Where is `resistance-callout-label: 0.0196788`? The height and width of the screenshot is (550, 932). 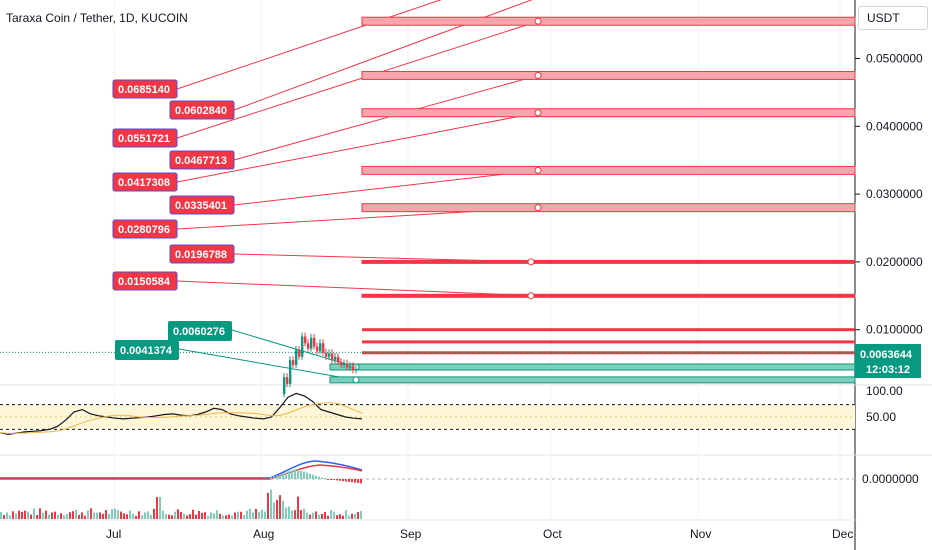
resistance-callout-label: 0.0196788 is located at coordinates (201, 255).